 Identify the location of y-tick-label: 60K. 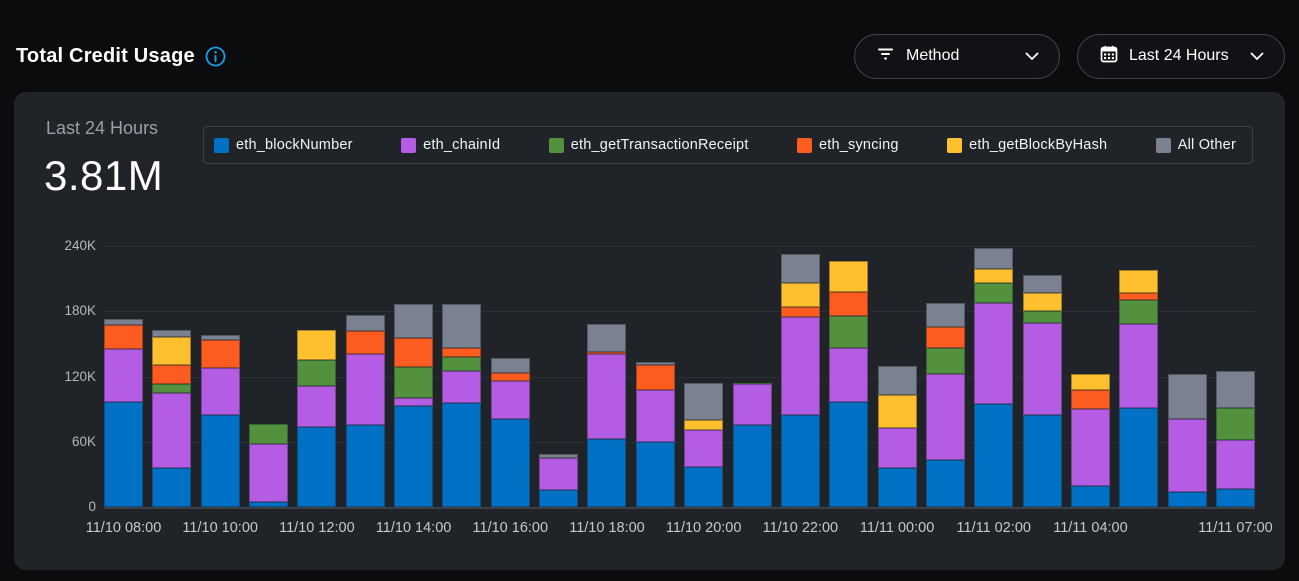
(83, 441).